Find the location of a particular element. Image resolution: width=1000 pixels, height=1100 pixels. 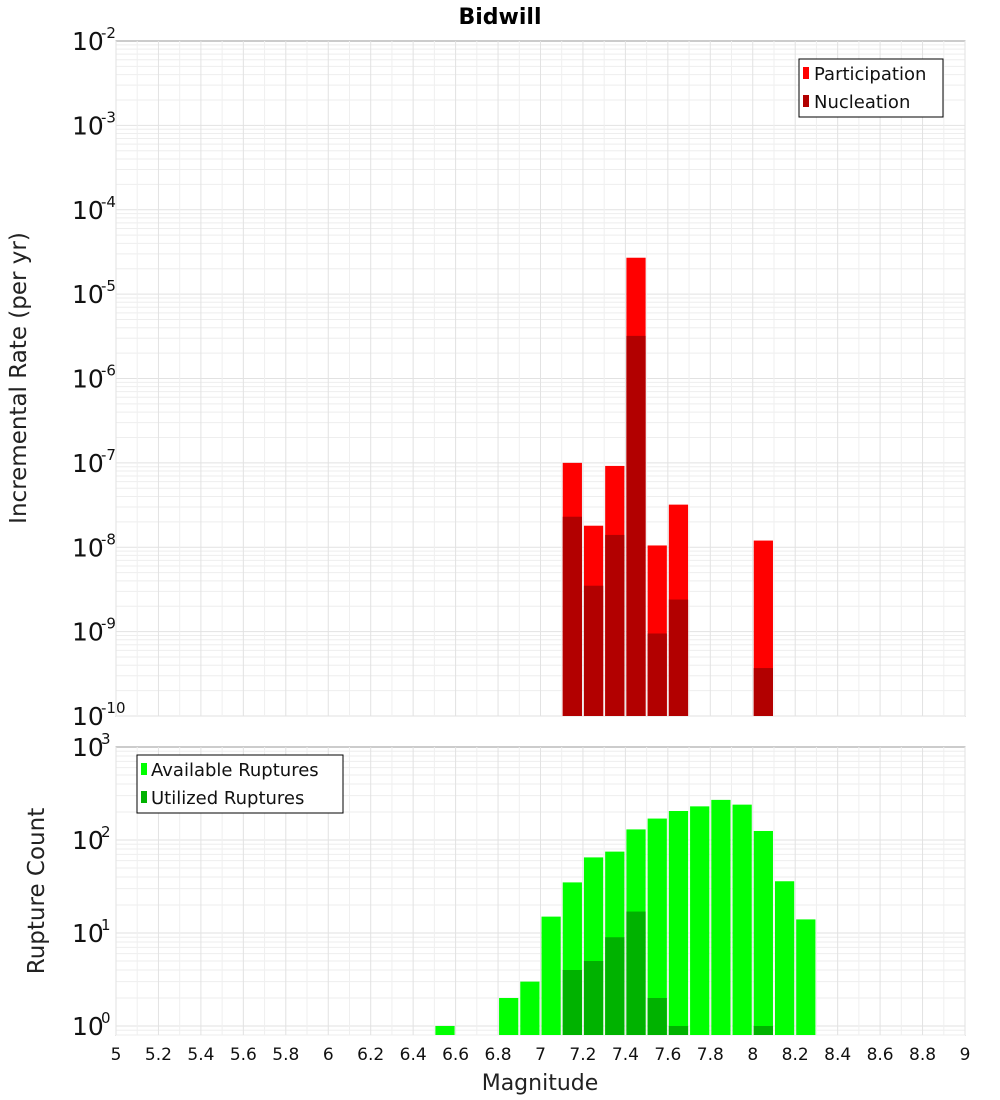

legend-label-utilized: Utilized Ruptures is located at coordinates (227, 798).